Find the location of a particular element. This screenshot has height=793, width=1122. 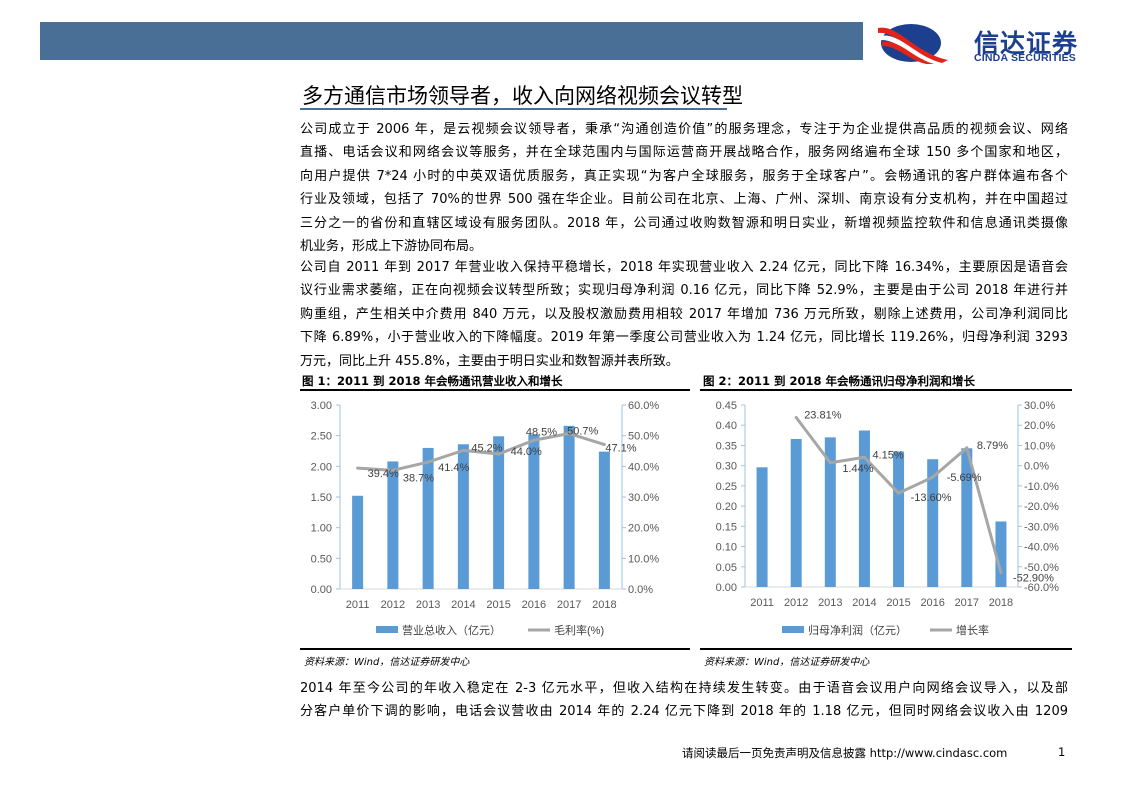

left-tick-label: 0.20 is located at coordinates (726, 507).